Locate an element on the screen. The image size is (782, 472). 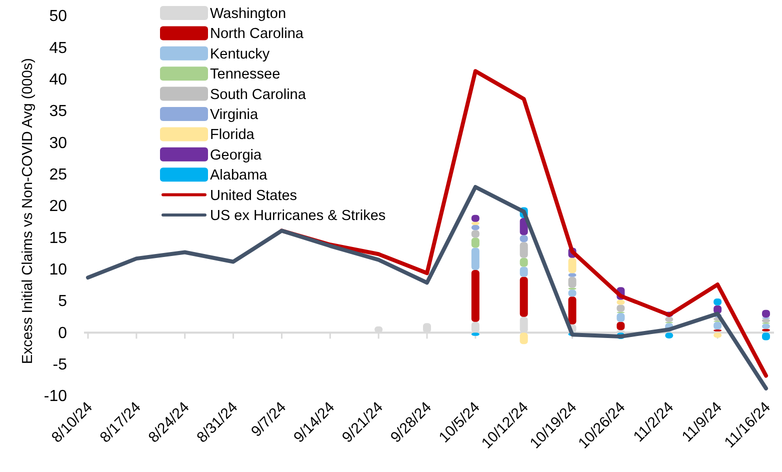
legend-label: Virginia is located at coordinates (235, 115).